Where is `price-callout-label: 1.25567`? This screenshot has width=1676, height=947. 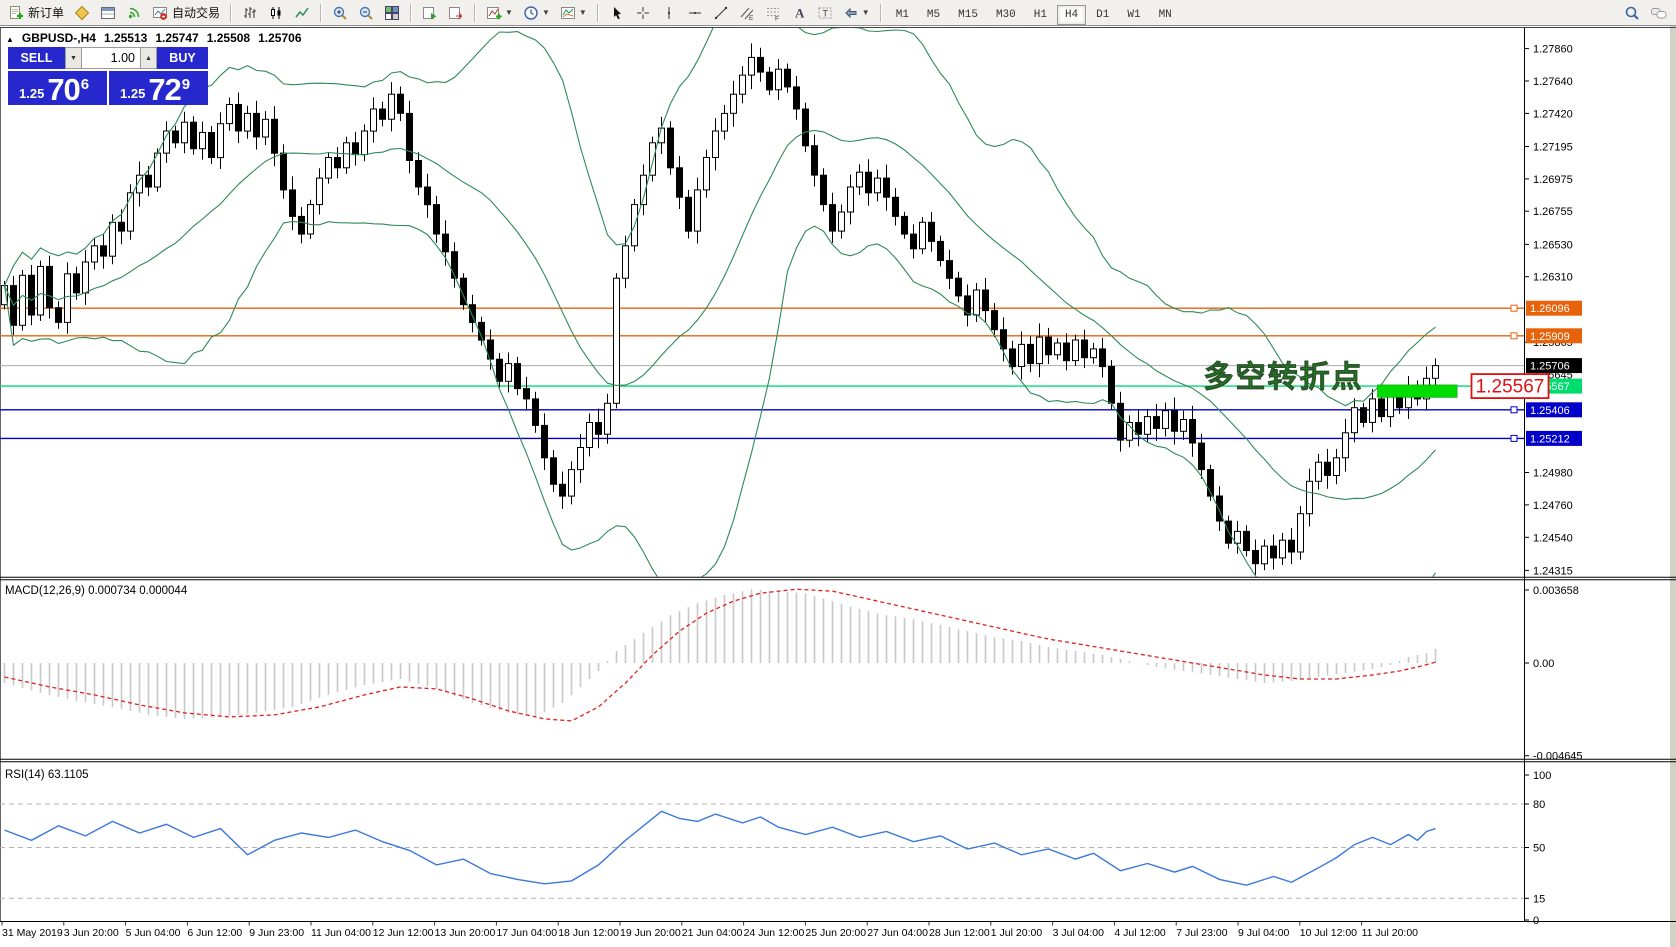 price-callout-label: 1.25567 is located at coordinates (1502, 386).